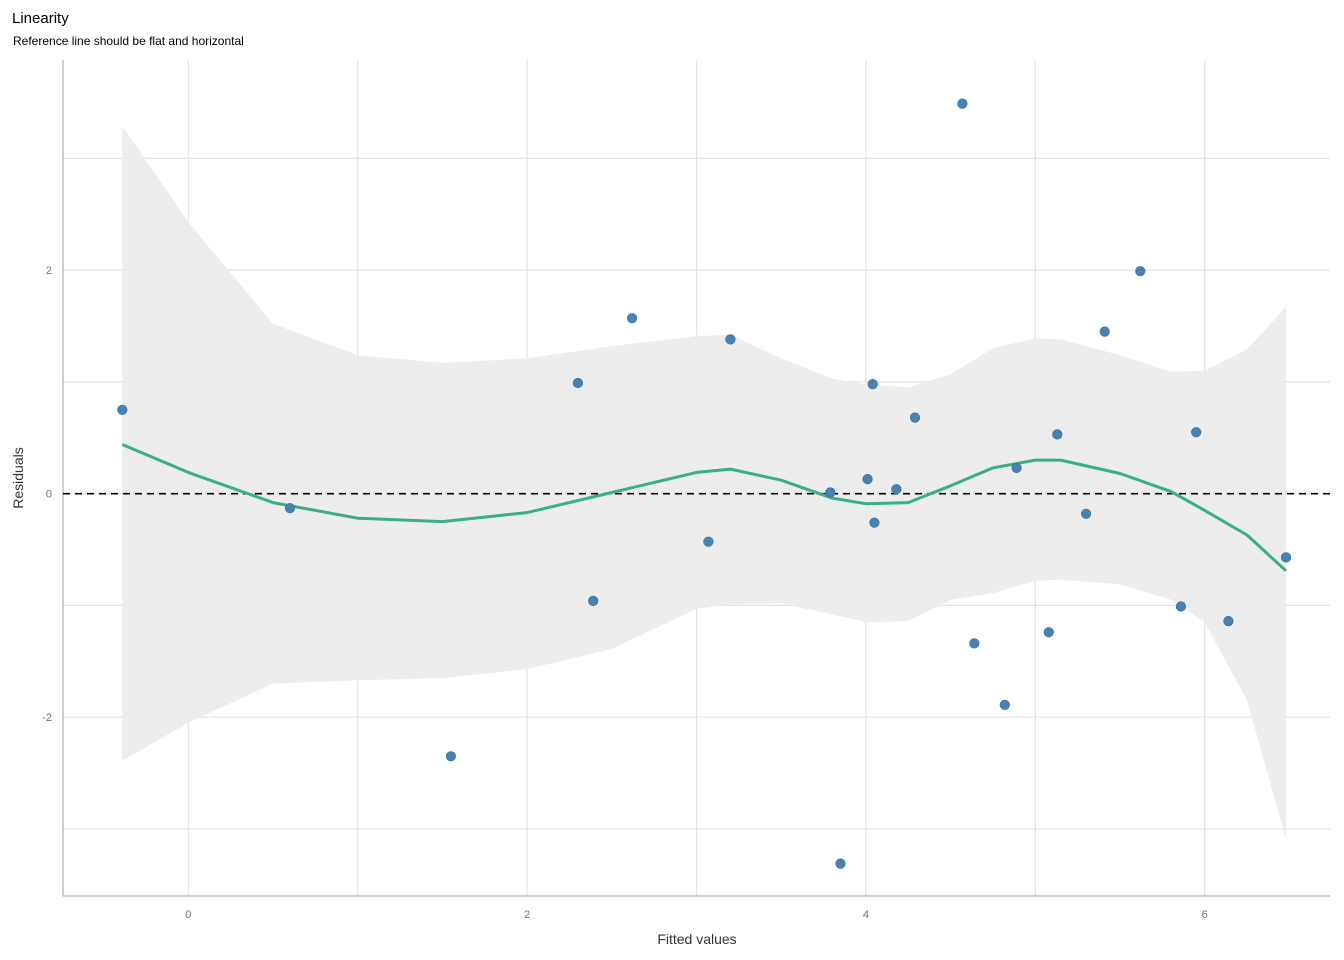 The height and width of the screenshot is (960, 1344). I want to click on x-tick-label: 2, so click(527, 915).